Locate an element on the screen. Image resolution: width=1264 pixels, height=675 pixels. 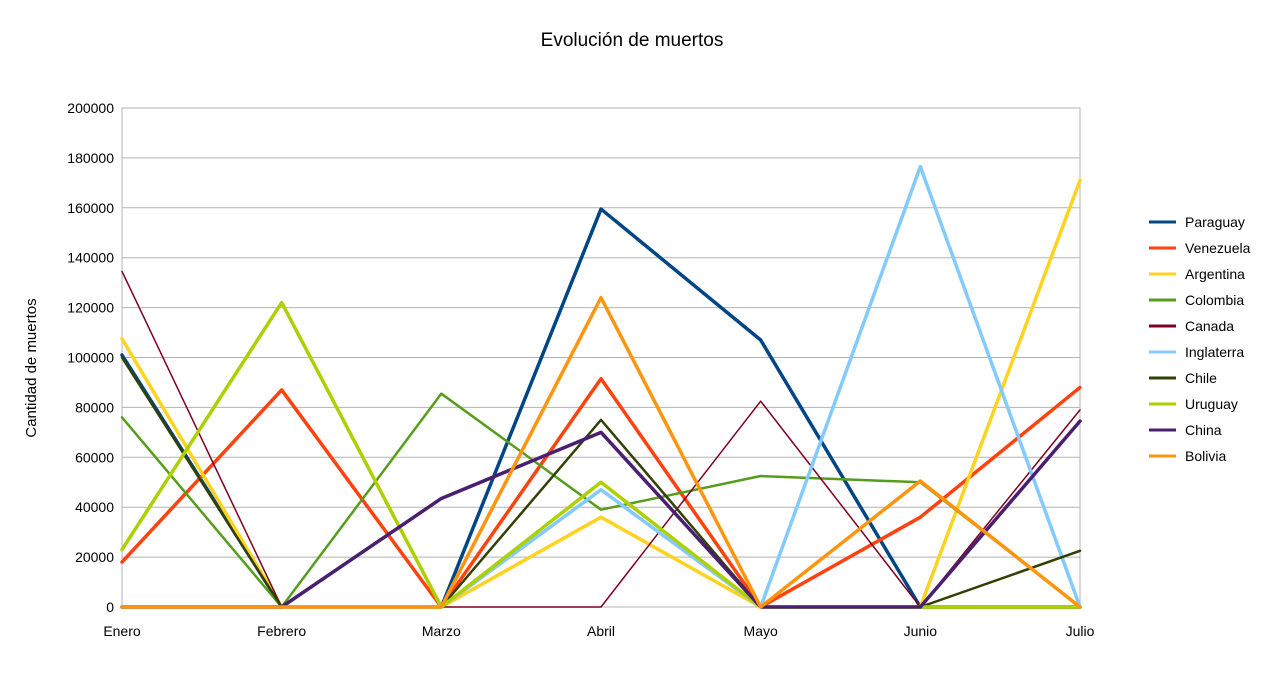
x-tick-label: Enero is located at coordinates (122, 631).